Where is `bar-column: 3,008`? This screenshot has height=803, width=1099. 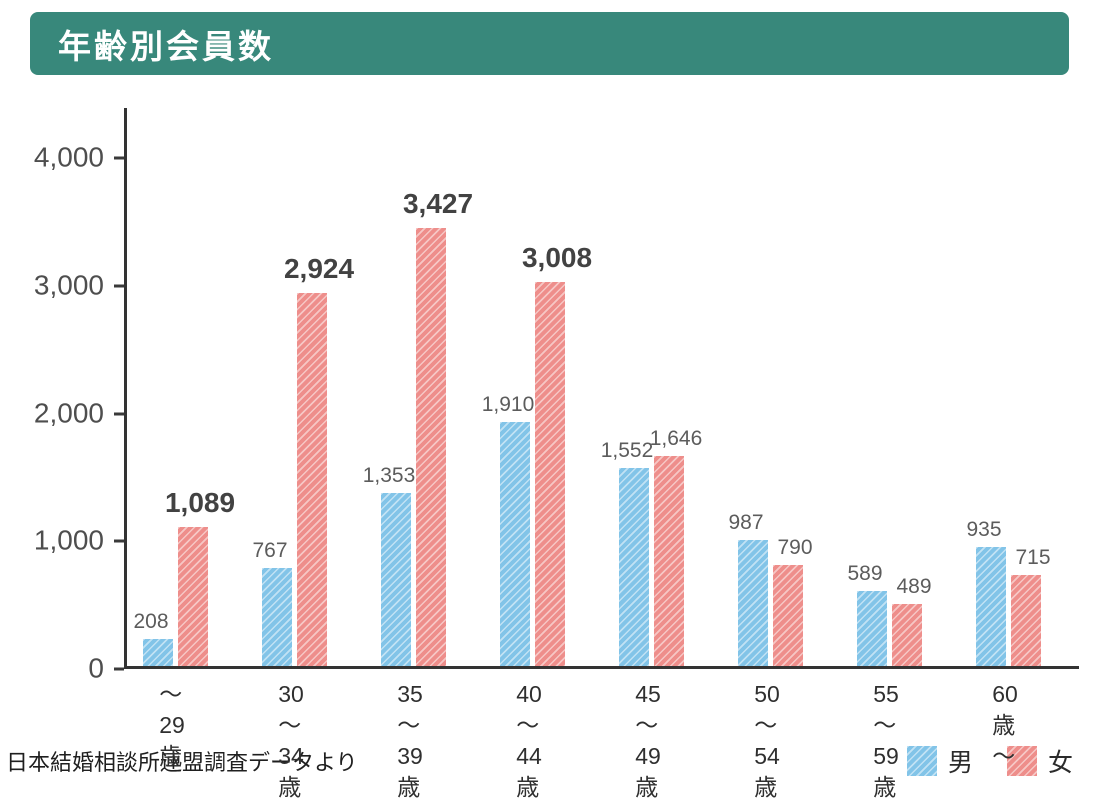 bar-column: 3,008 is located at coordinates (557, 387).